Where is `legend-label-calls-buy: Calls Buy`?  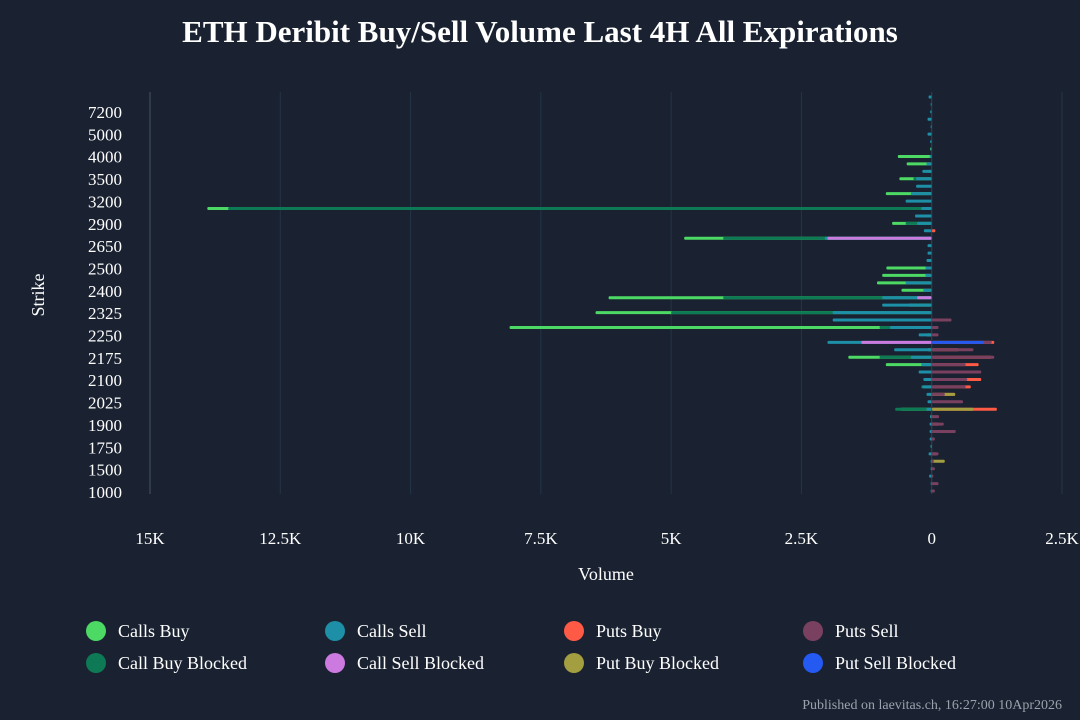
legend-label-calls-buy: Calls Buy is located at coordinates (154, 630).